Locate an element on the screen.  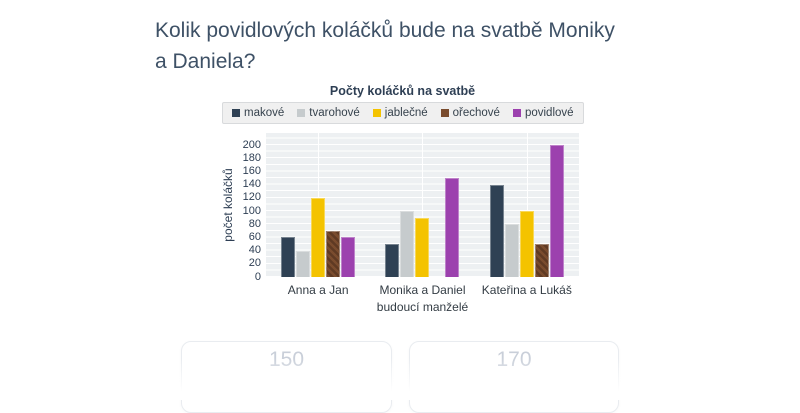
y-tick-label: 200 is located at coordinates (251, 144).